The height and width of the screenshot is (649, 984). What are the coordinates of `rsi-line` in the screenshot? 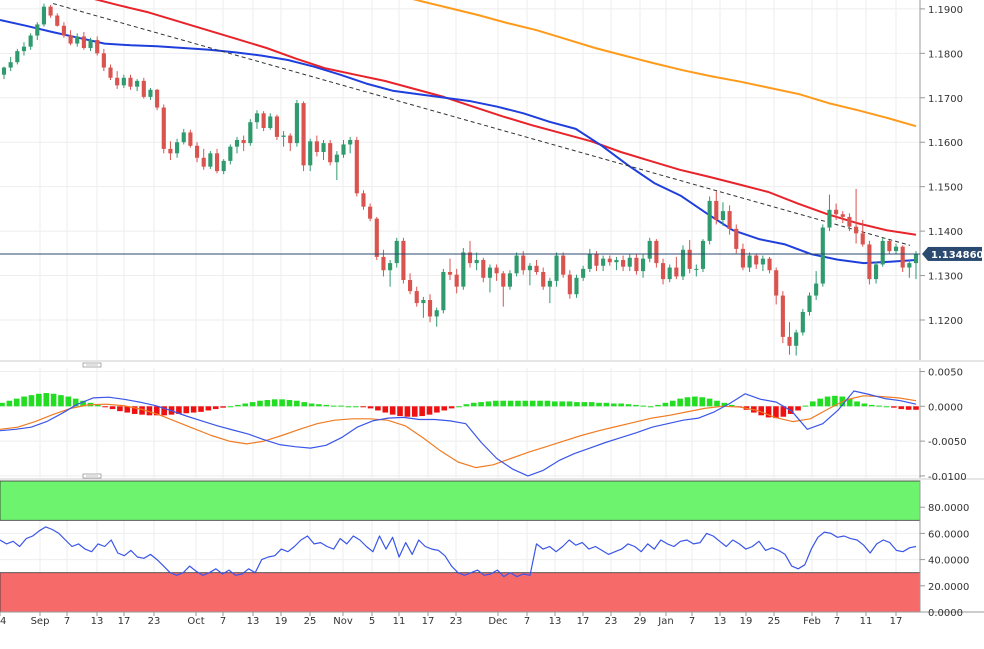 It's located at (458, 552).